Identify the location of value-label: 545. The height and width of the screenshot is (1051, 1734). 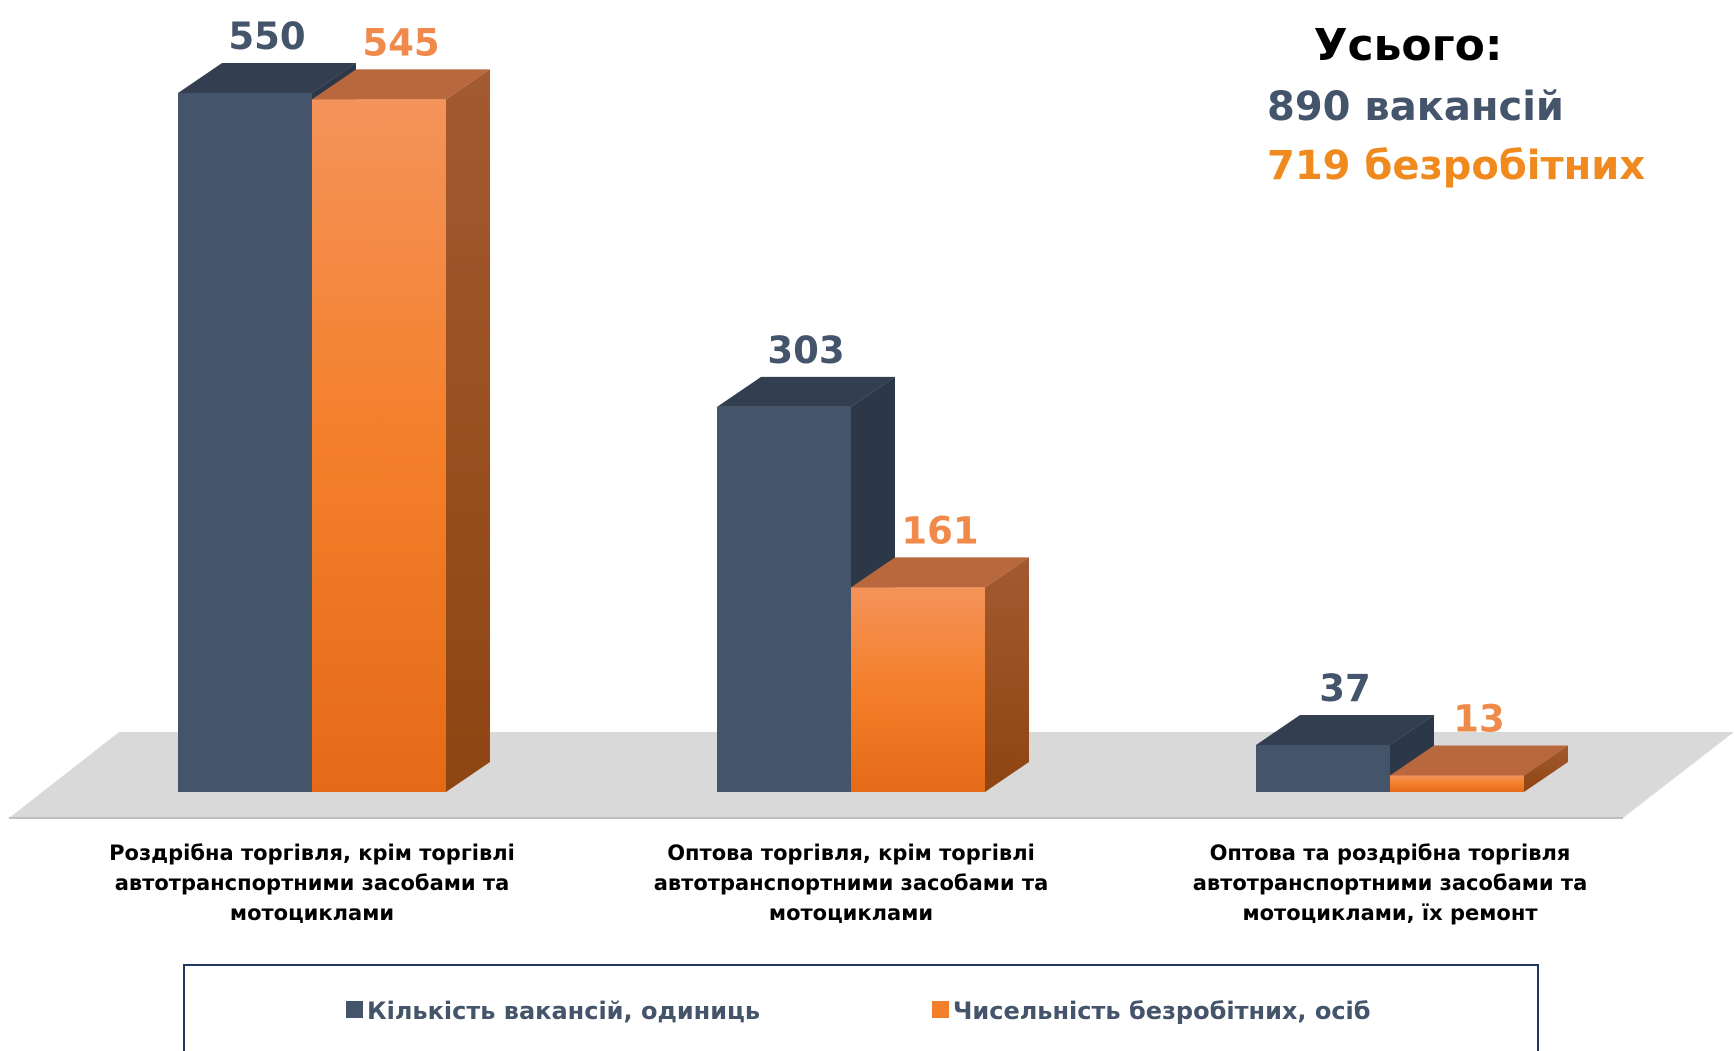
(400, 42).